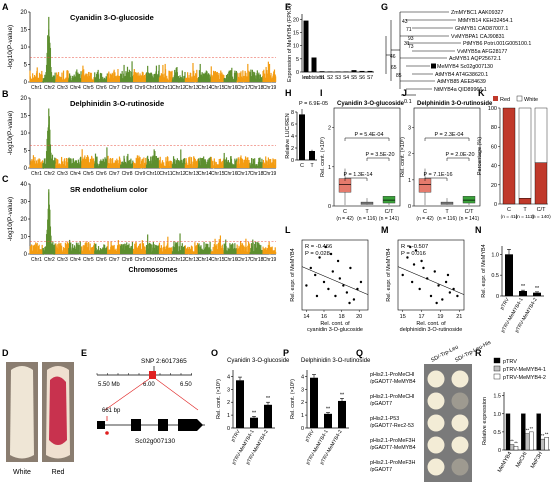 The image size is (554, 484). Describe the element at coordinates (473, 352) in the screenshot. I see `column-label: SD/-Trp-Leu-His` at that location.